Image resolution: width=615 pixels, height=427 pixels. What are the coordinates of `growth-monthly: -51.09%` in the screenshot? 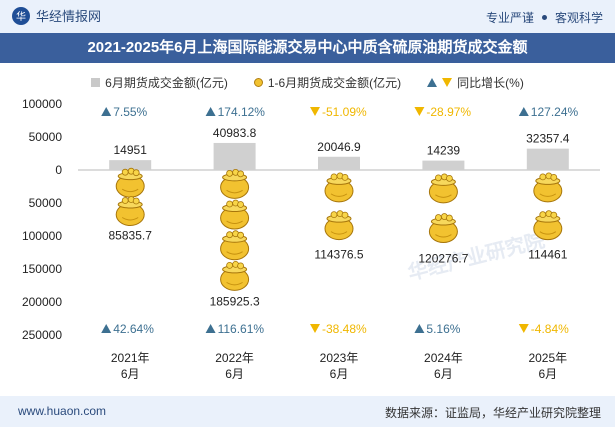 It's located at (338, 112).